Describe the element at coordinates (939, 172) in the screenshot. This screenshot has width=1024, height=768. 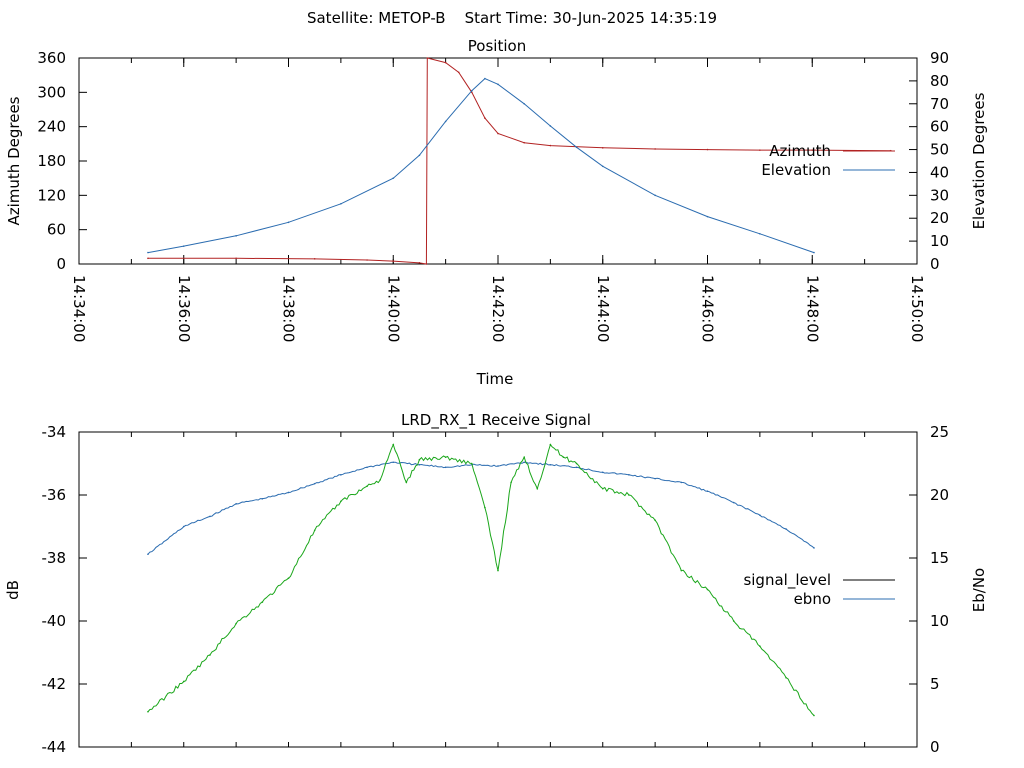
I see `y2-tick-label: 40` at that location.